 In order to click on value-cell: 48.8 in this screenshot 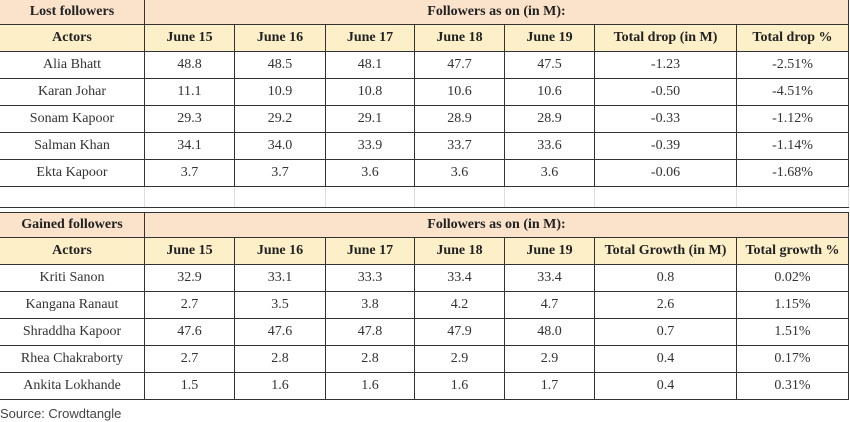, I will do `click(189, 65)`.